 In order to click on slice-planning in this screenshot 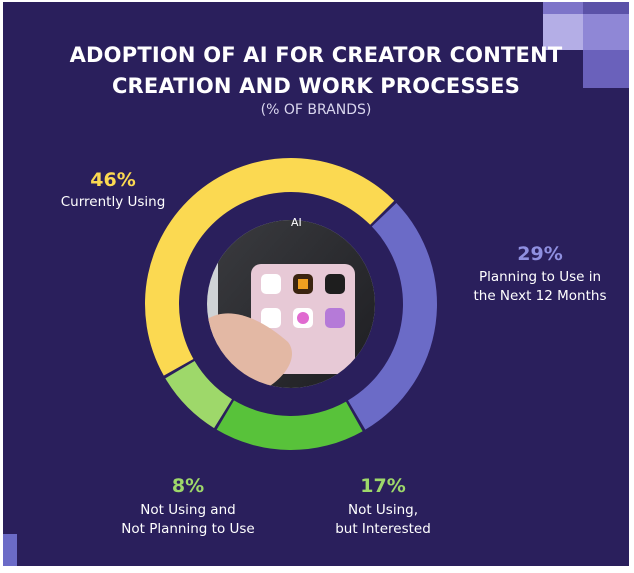, I will do `click(393, 316)`.